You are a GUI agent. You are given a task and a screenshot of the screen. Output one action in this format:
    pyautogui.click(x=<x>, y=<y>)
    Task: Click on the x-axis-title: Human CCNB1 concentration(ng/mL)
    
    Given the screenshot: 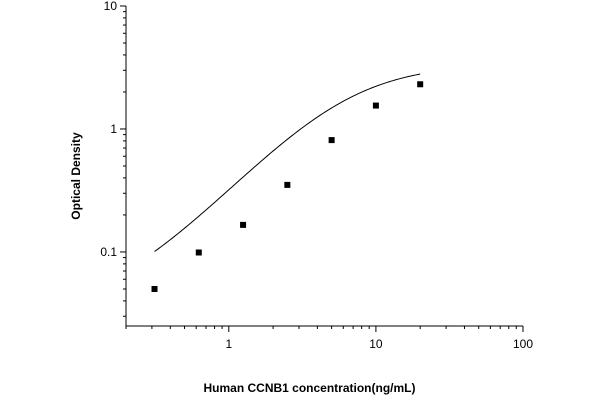 What is the action you would take?
    pyautogui.click(x=309, y=388)
    